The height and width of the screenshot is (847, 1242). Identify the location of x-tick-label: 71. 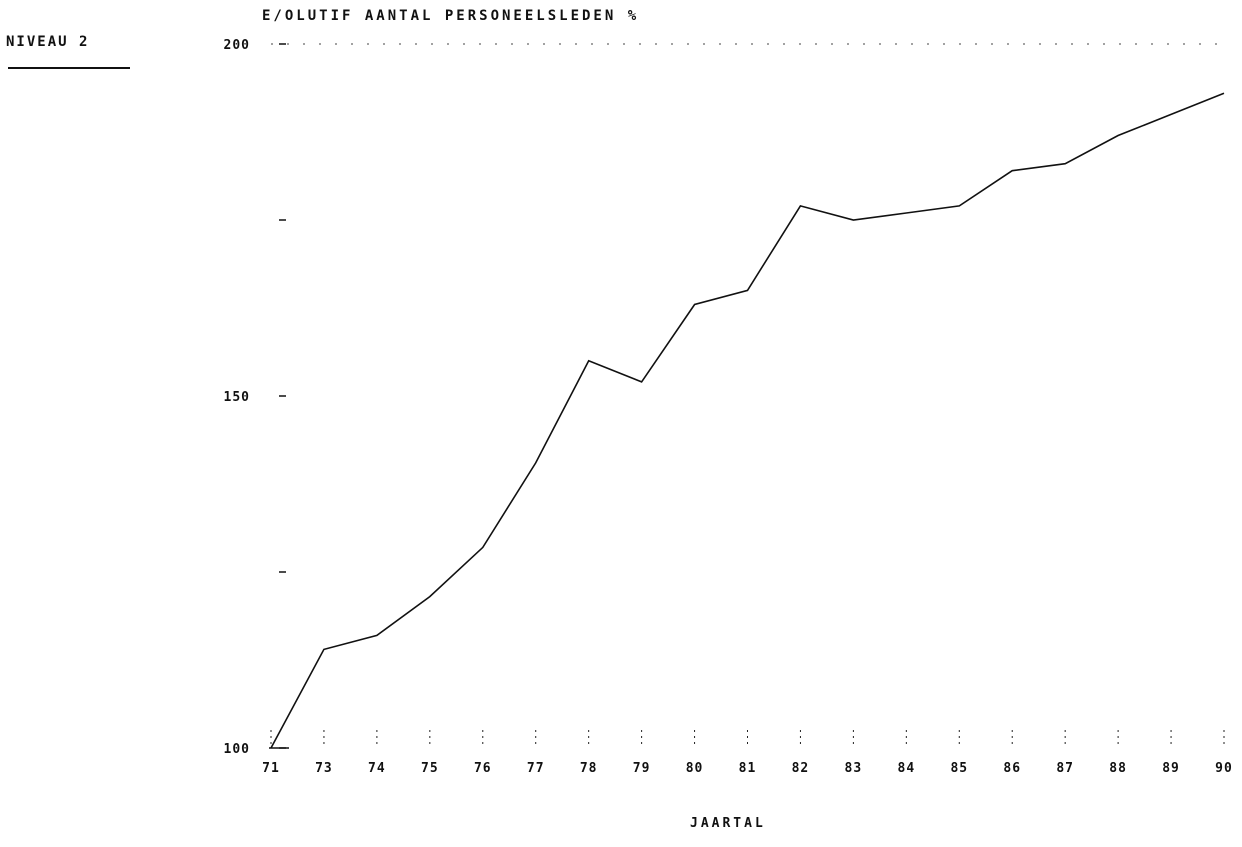
(271, 768).